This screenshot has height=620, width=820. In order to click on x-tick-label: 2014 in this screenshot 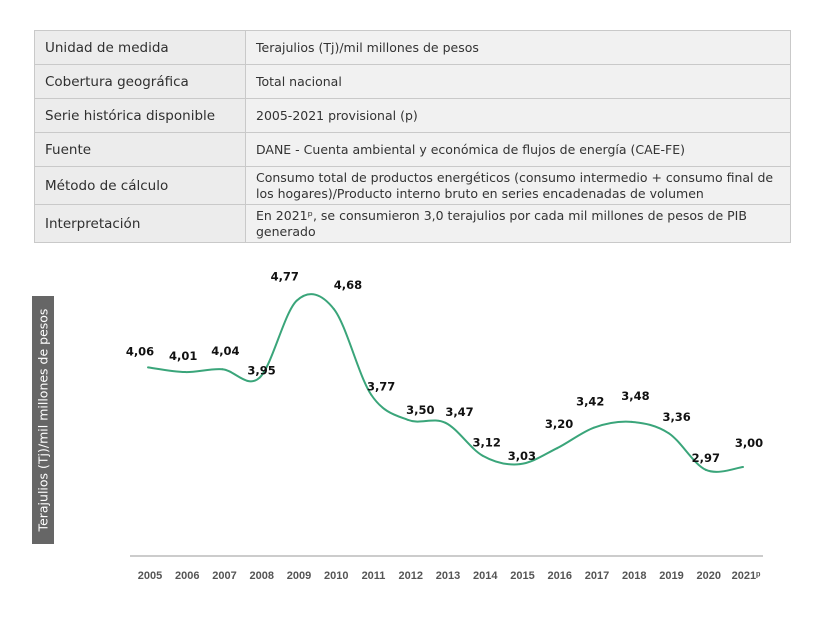, I will do `click(485, 576)`.